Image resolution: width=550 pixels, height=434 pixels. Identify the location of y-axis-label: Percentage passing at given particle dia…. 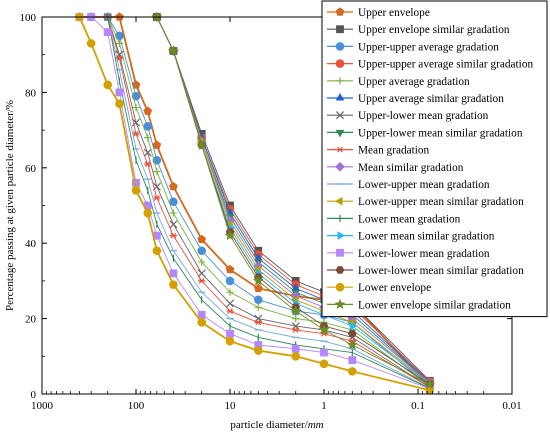
(10, 205).